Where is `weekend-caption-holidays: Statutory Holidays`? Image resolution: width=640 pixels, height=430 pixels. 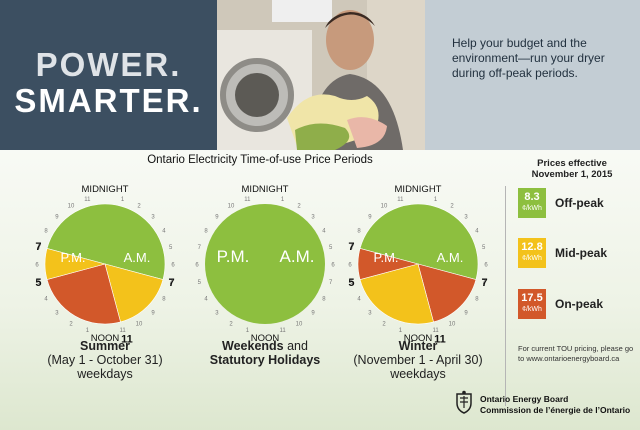
weekend-caption-holidays: Statutory Holidays is located at coordinates (265, 360).